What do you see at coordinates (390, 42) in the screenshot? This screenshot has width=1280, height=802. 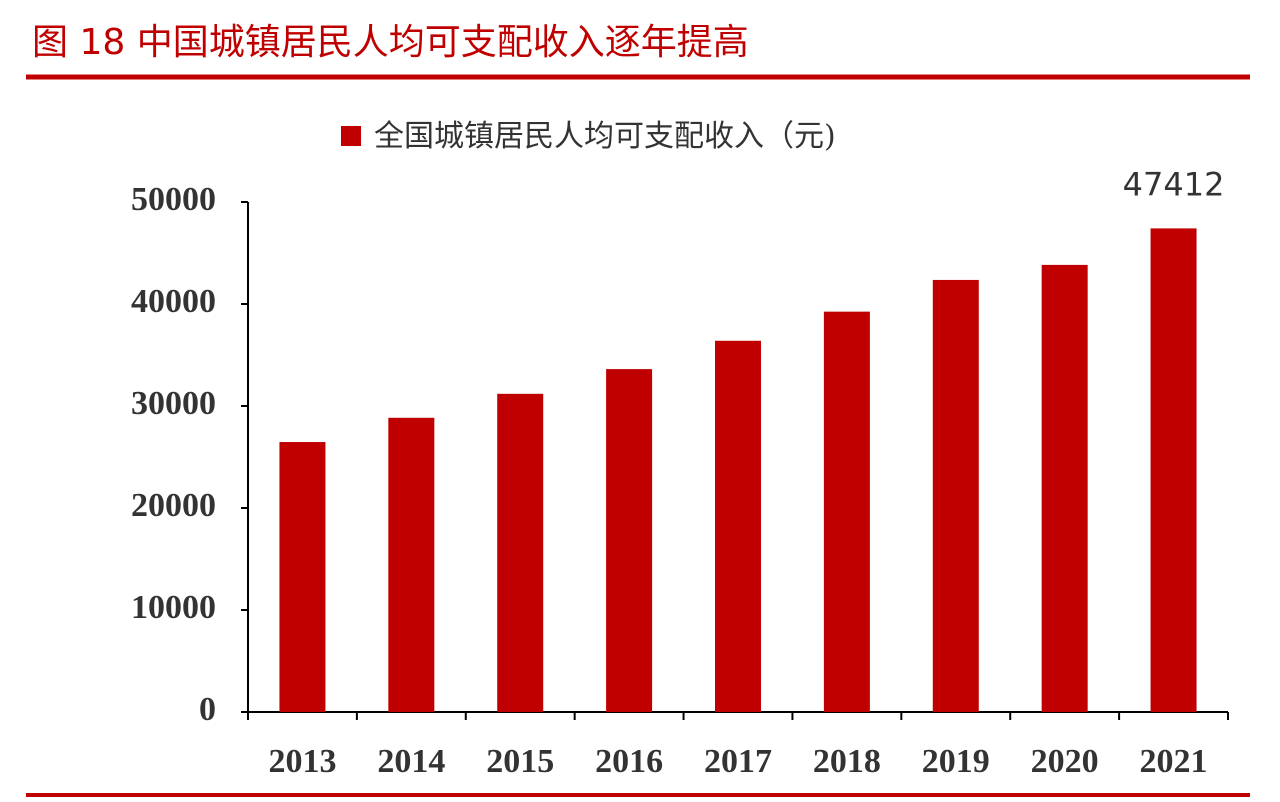 I see `chart-title: 图 18 中国城镇居民人均可支配收入逐年提高` at bounding box center [390, 42].